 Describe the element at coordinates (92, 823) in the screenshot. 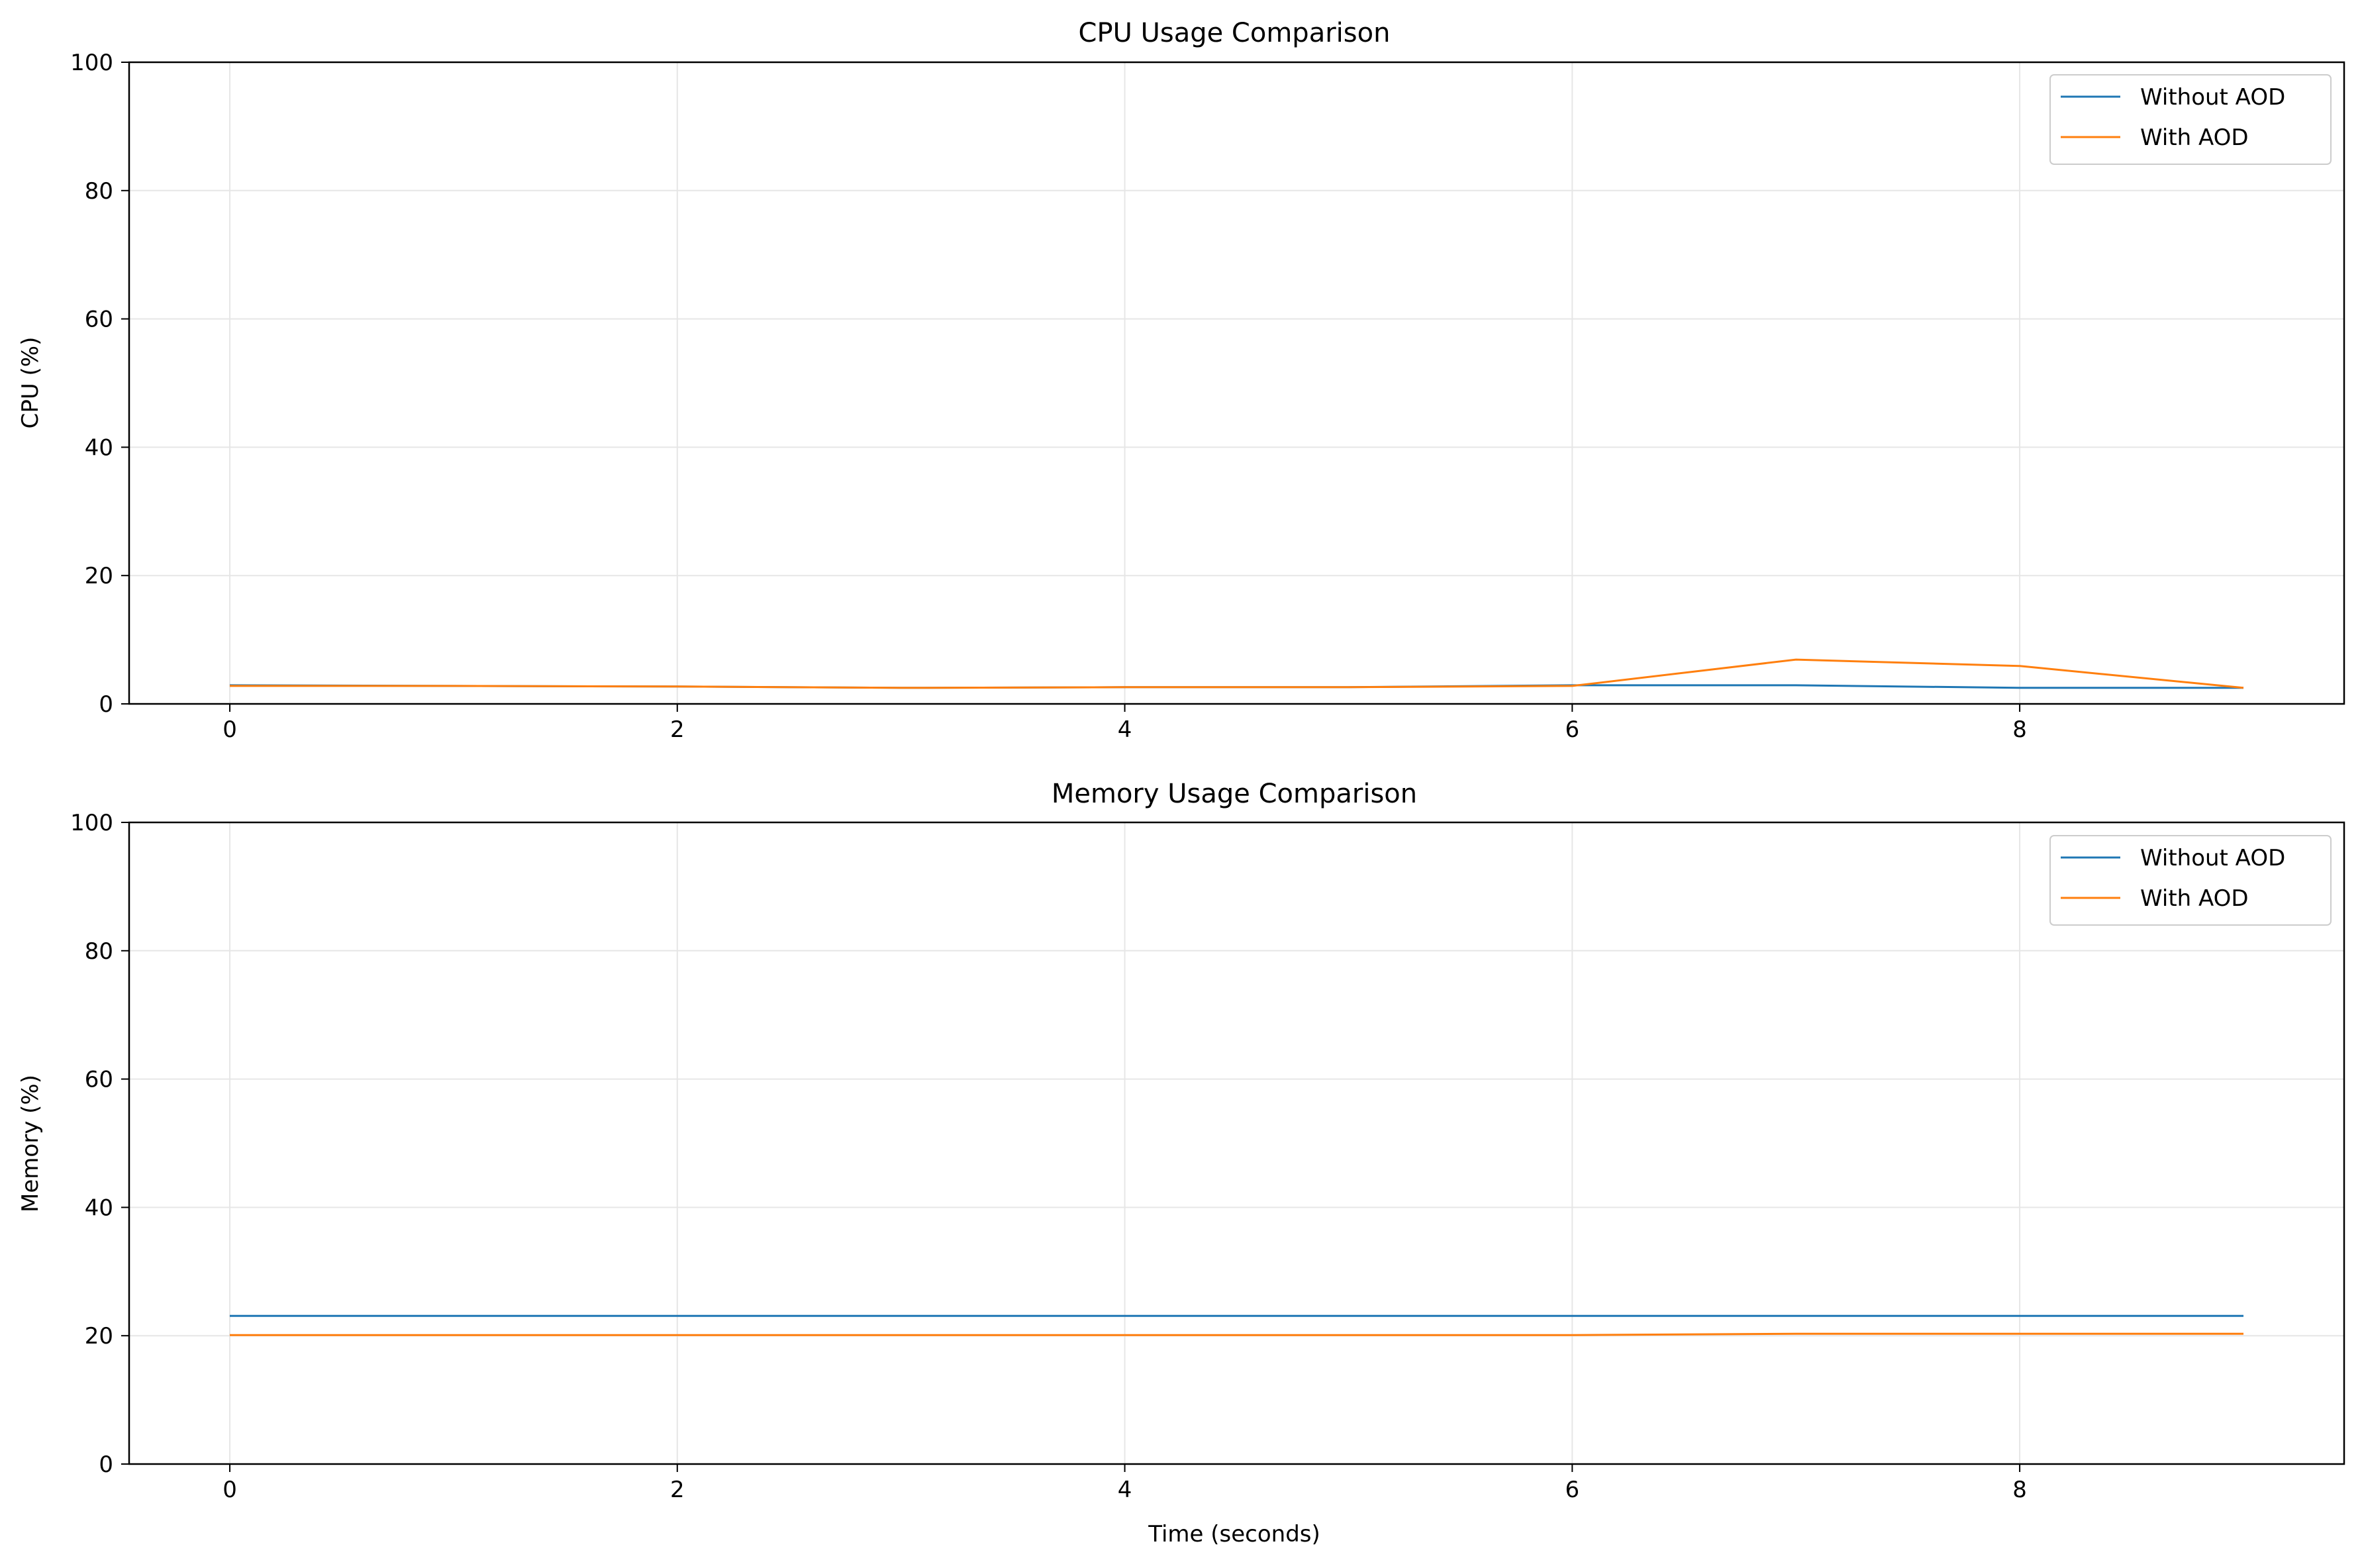

I see `memory-y-tick-label: 100` at that location.